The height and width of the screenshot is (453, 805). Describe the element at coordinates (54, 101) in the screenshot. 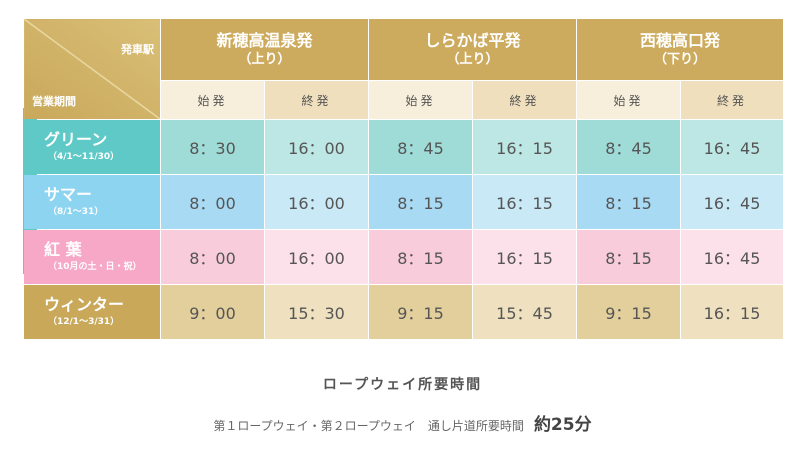

I see `operating-period-label: 営業期間` at that location.